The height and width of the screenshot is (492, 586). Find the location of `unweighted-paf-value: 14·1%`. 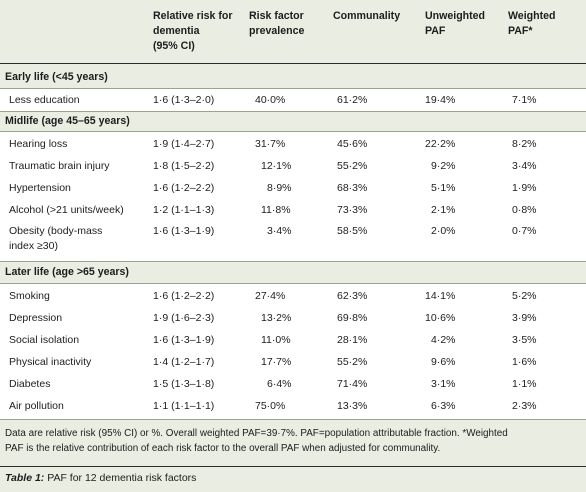

unweighted-paf-value: 14·1% is located at coordinates (440, 296).